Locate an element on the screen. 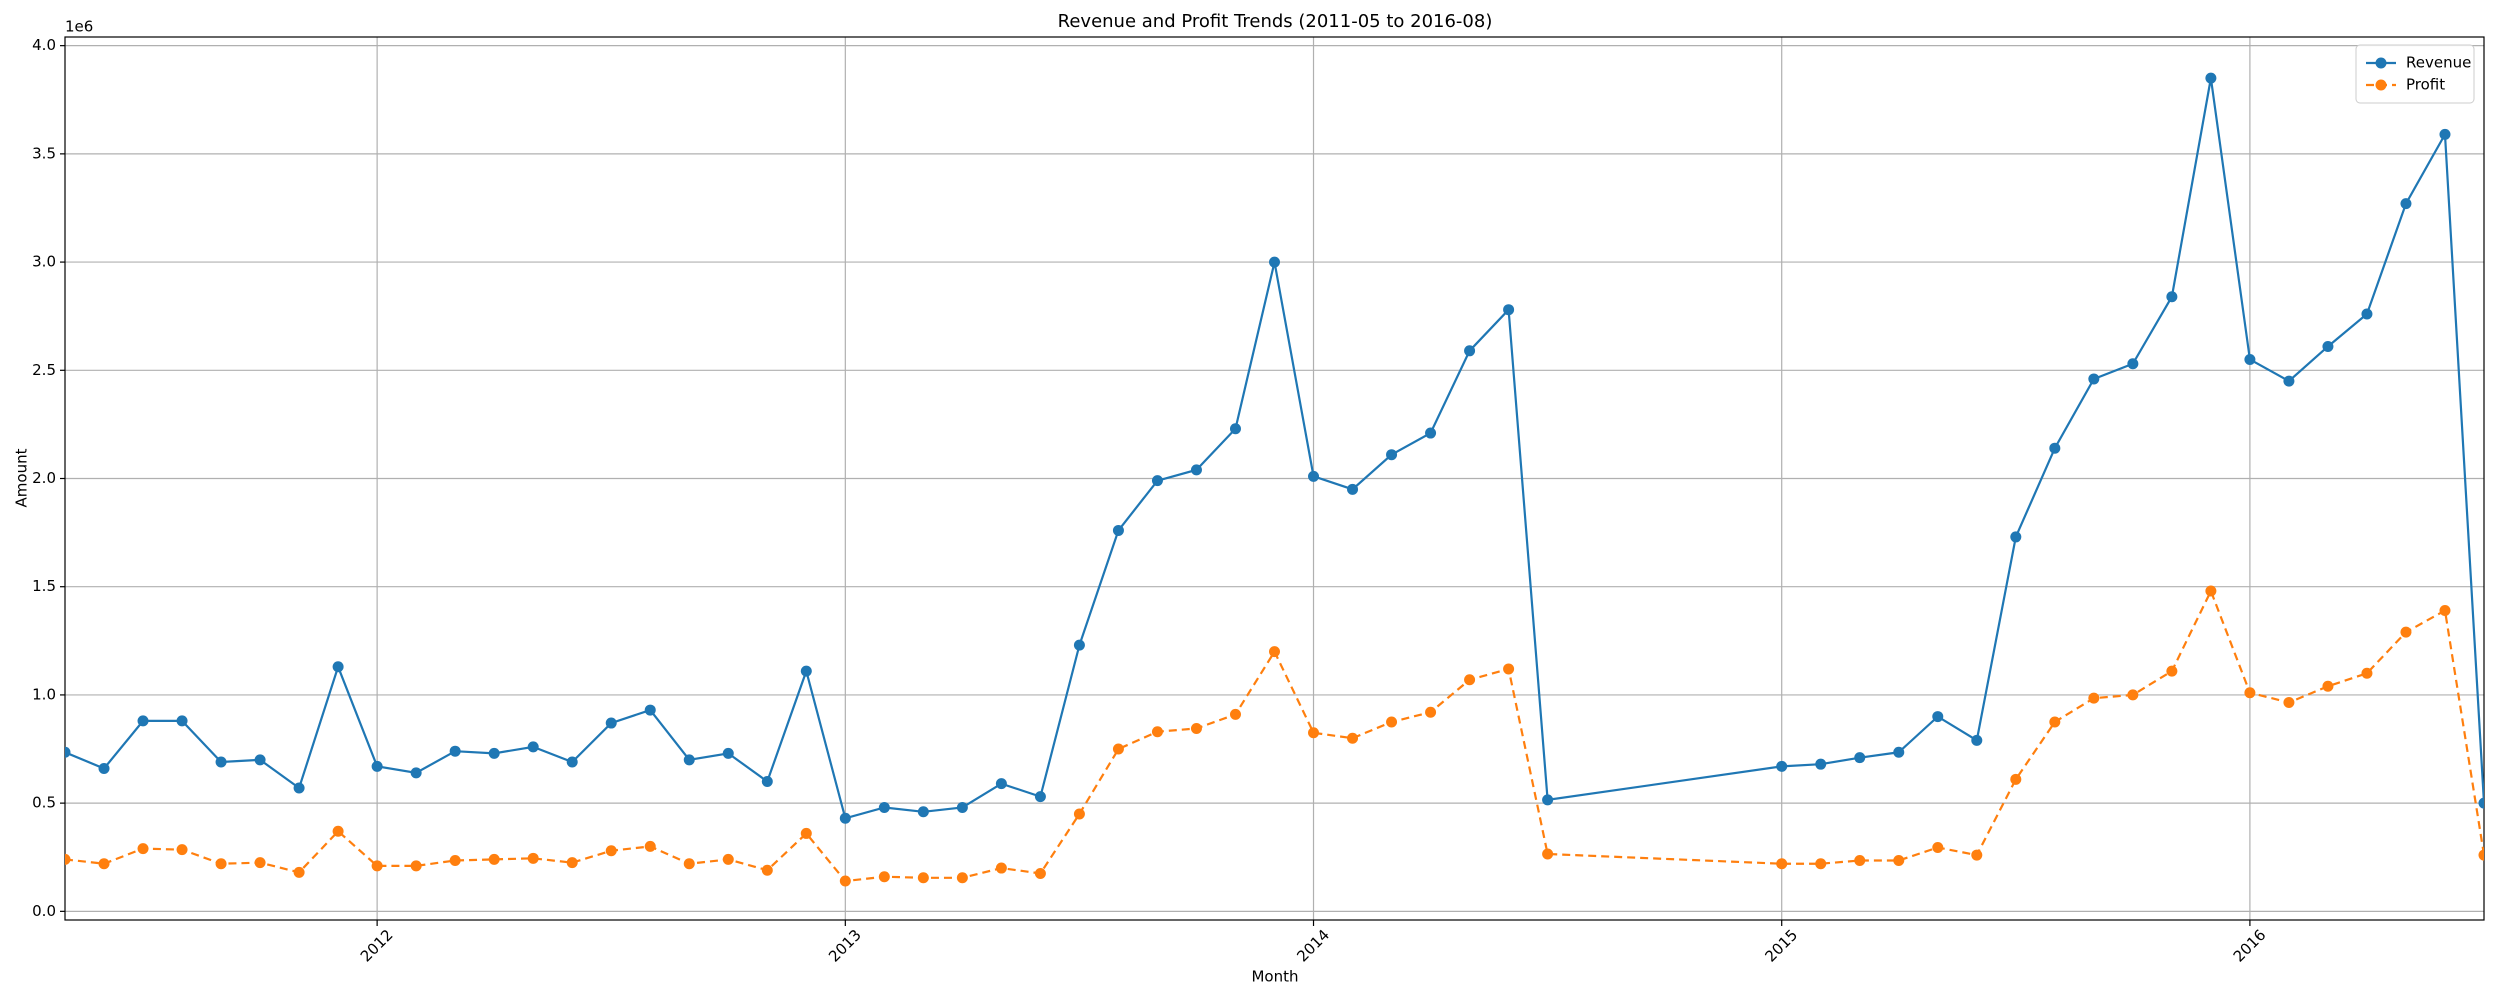 Image resolution: width=2500 pixels, height=1004 pixels. y-tick-label: 2.0 is located at coordinates (44, 478).